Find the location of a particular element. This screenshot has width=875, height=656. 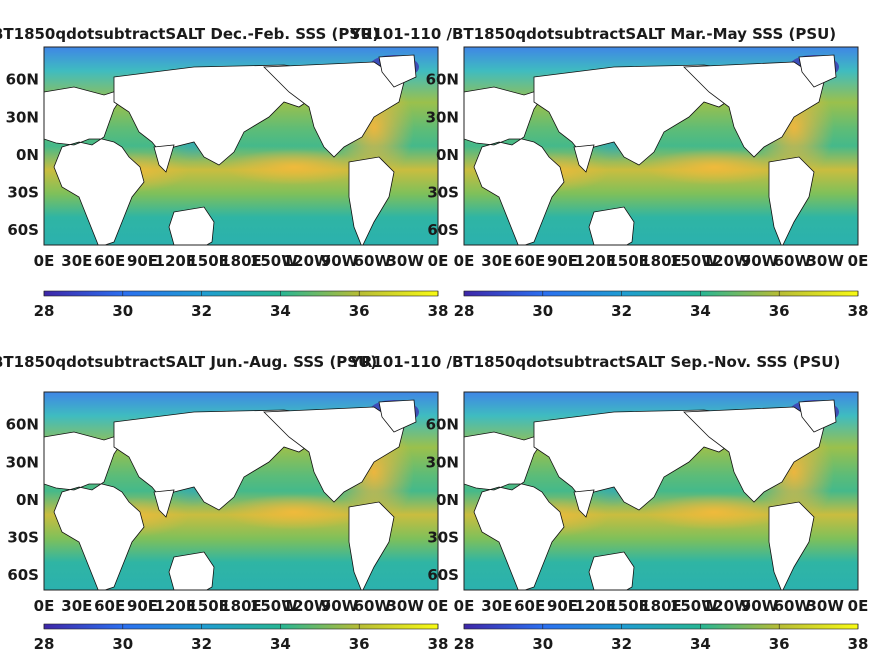

colorbar-tick-label: 38 is located at coordinates (438, 311).